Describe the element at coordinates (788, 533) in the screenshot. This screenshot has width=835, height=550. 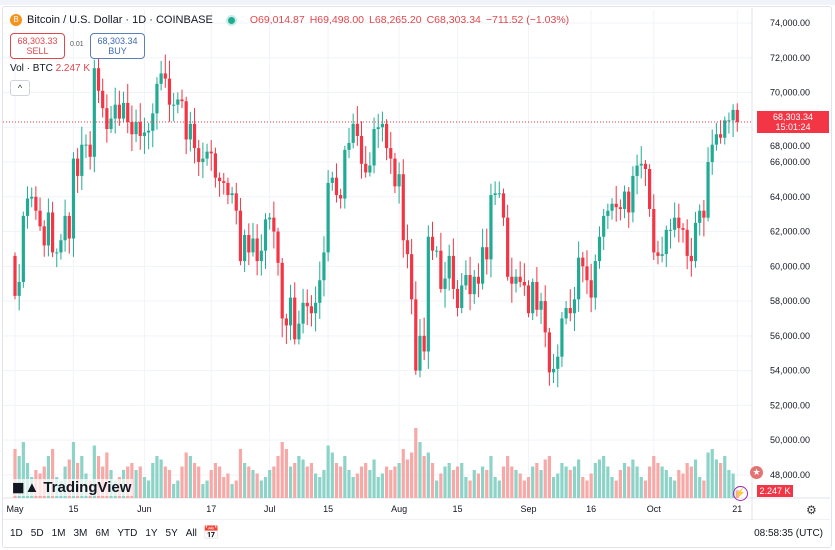
I see `utc-clock: 08:58:35 (UTC)` at that location.